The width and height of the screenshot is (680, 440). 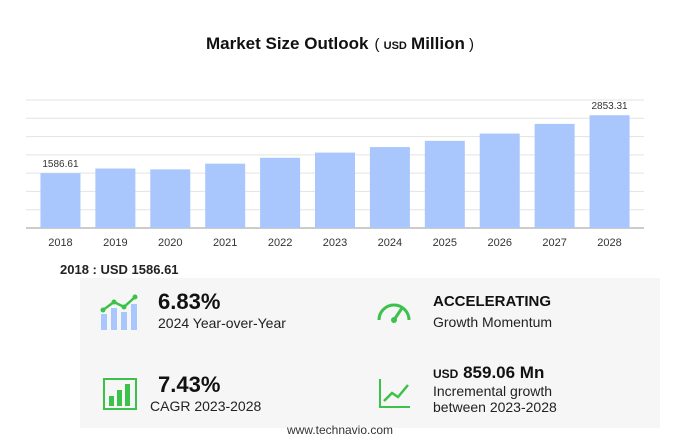 I want to click on cagr-stat: 7.43% CAGR 2023-2028, so click(x=205, y=393).